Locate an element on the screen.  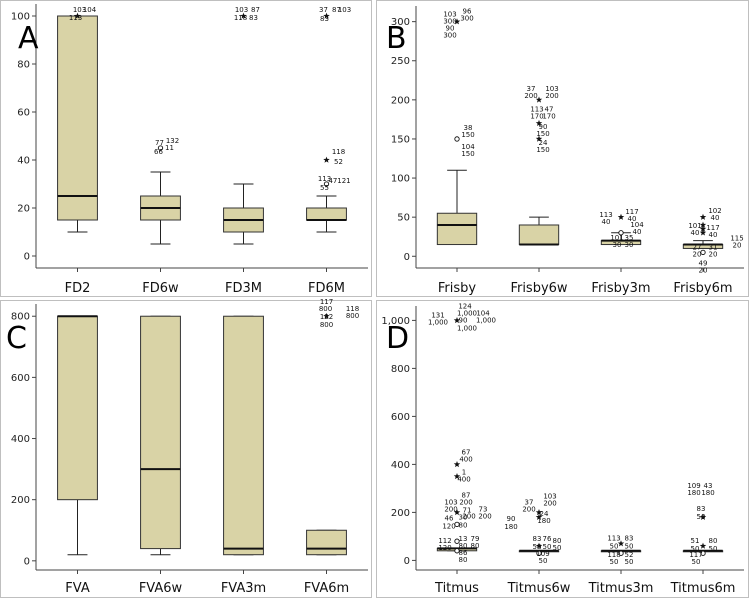
outlier-label: 124 is located at coordinates (465, 306).